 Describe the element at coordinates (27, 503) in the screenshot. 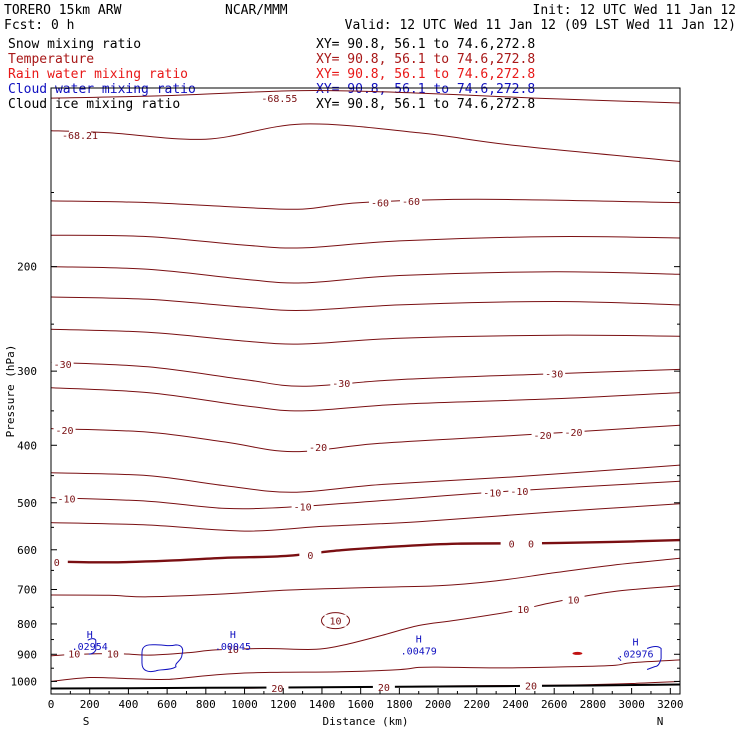

I see `y-tick-label: 500` at that location.